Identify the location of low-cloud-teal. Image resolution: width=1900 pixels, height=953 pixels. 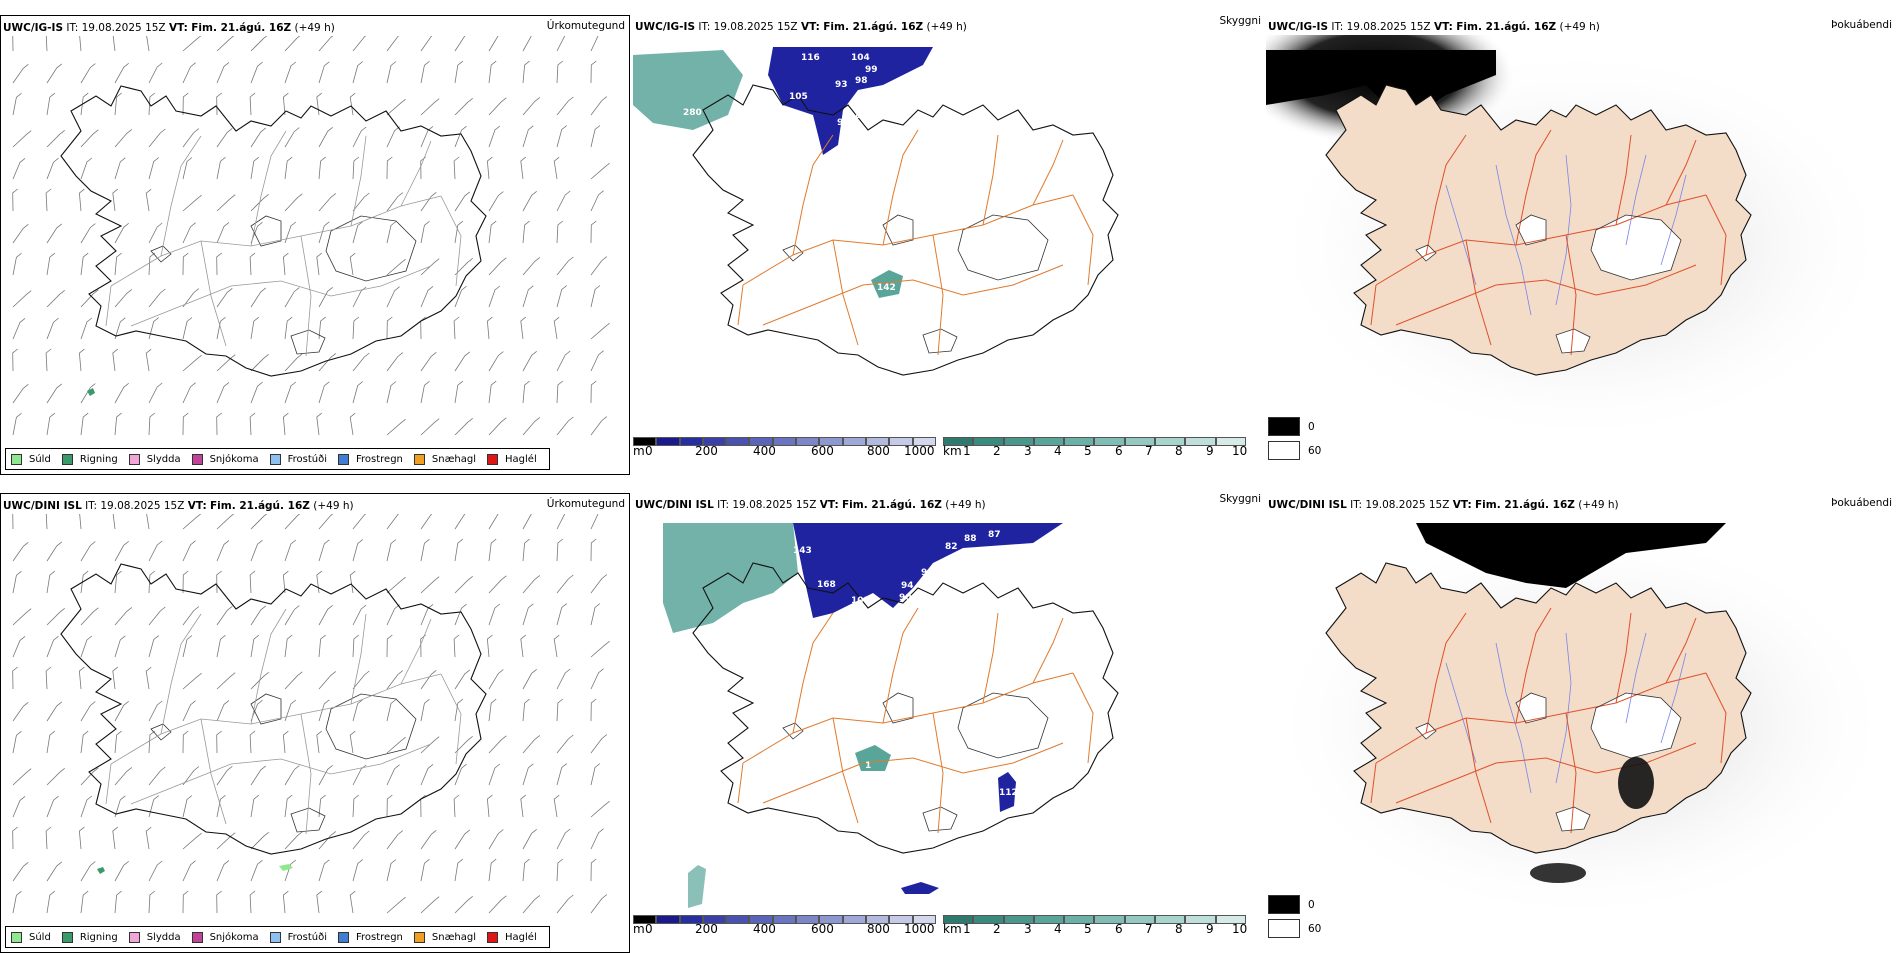
(730, 578).